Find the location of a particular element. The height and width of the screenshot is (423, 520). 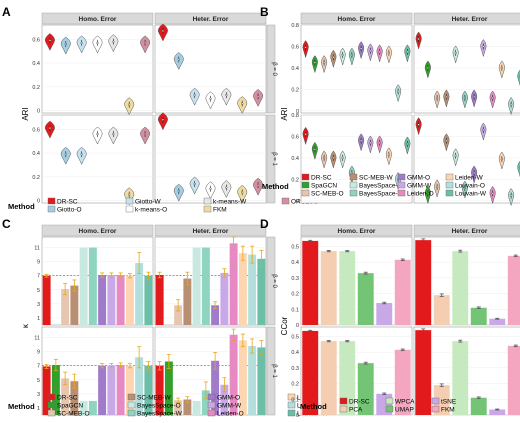

bar-wpca is located at coordinates (347, 288).